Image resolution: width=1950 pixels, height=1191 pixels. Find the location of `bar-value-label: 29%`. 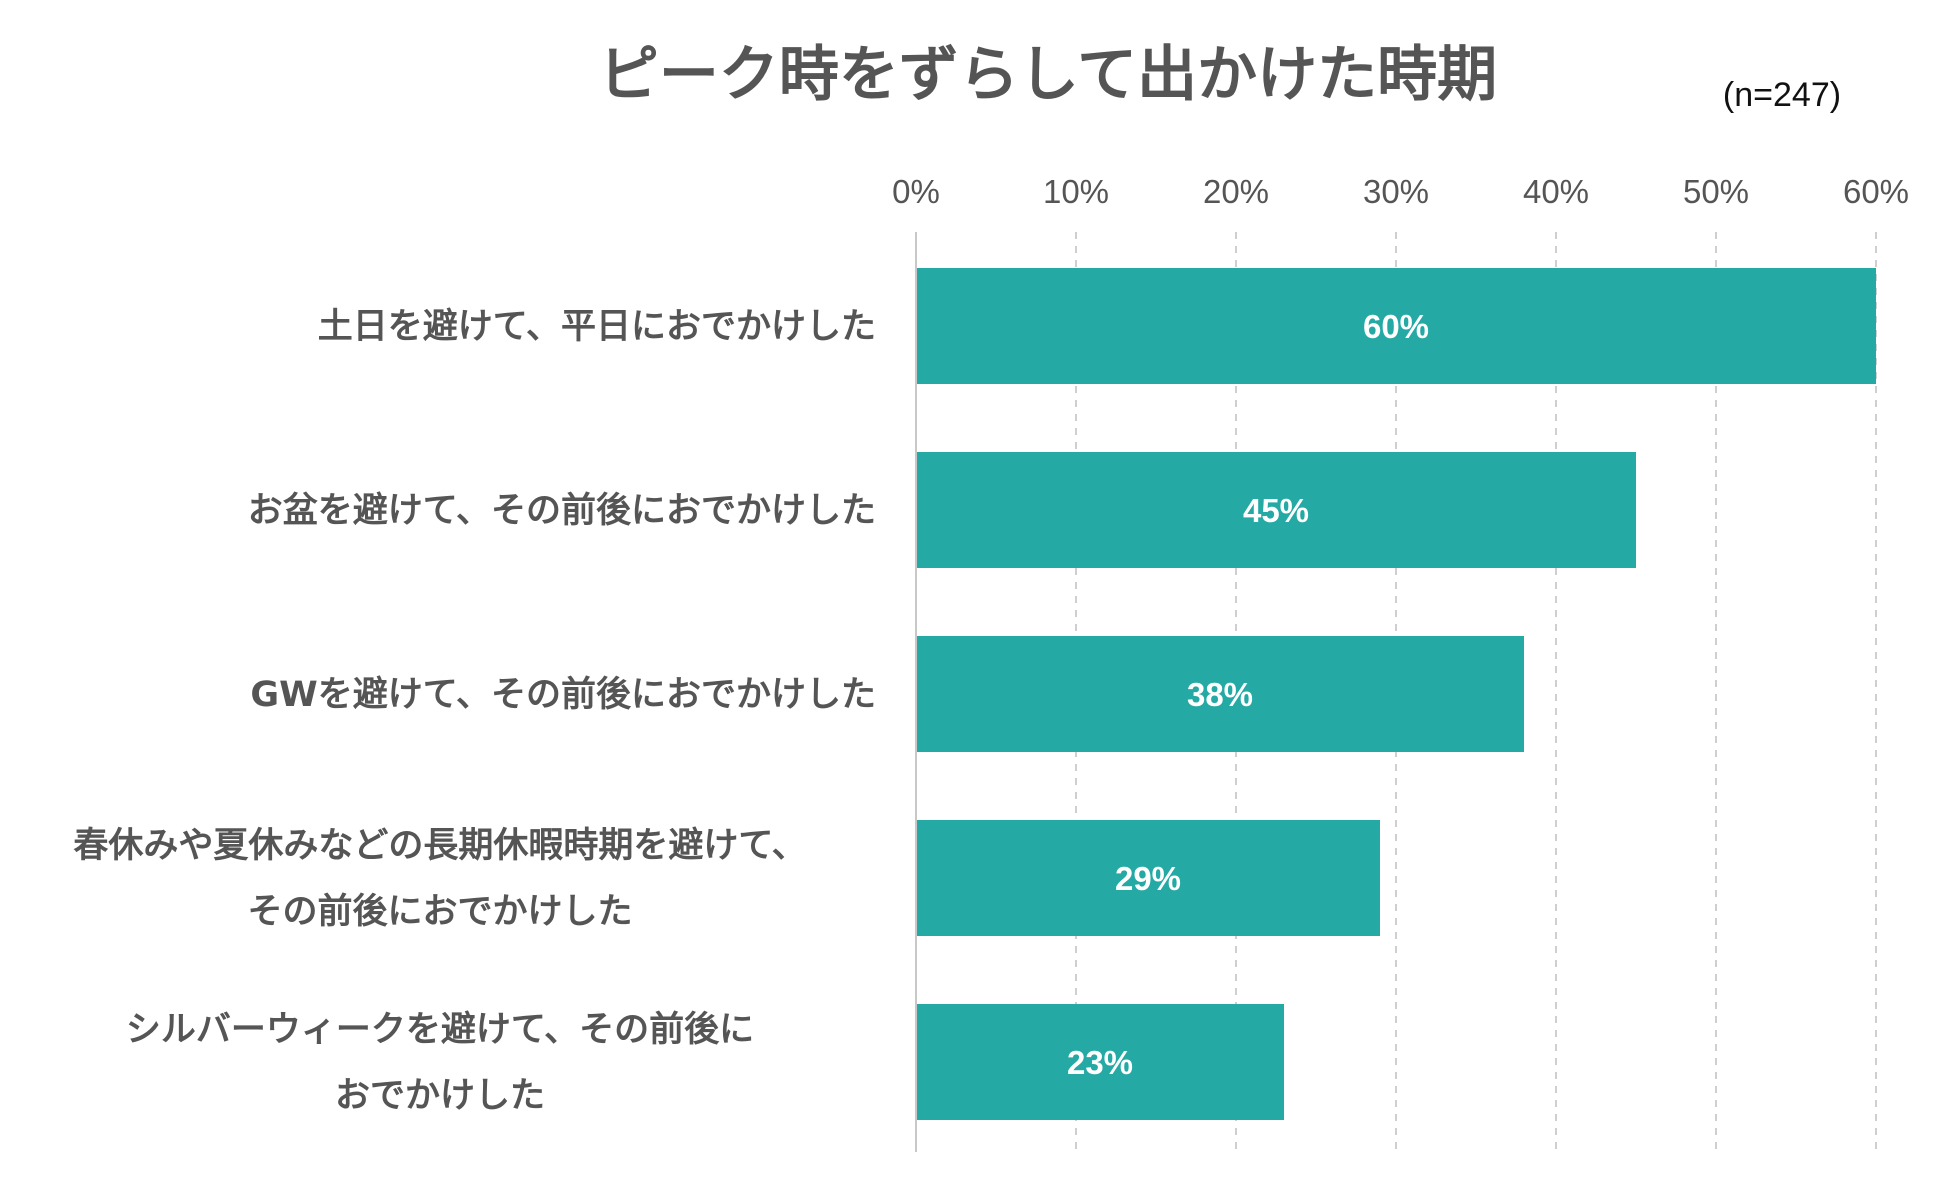

bar-value-label: 29% is located at coordinates (1148, 878).